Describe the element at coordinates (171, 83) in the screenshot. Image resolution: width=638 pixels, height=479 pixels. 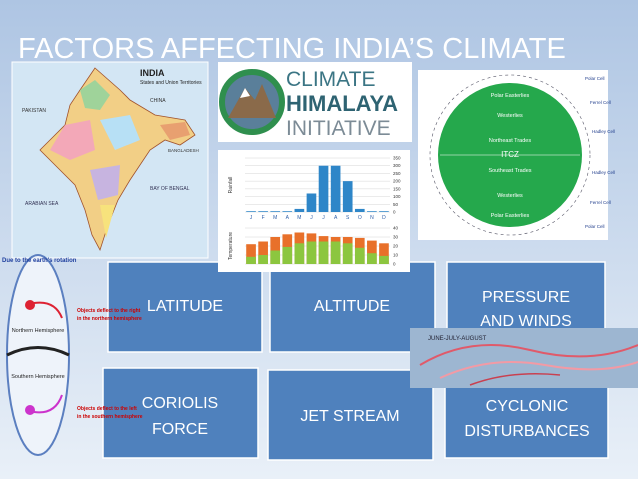
I see `map-subtitle: States and Union Territories` at that location.